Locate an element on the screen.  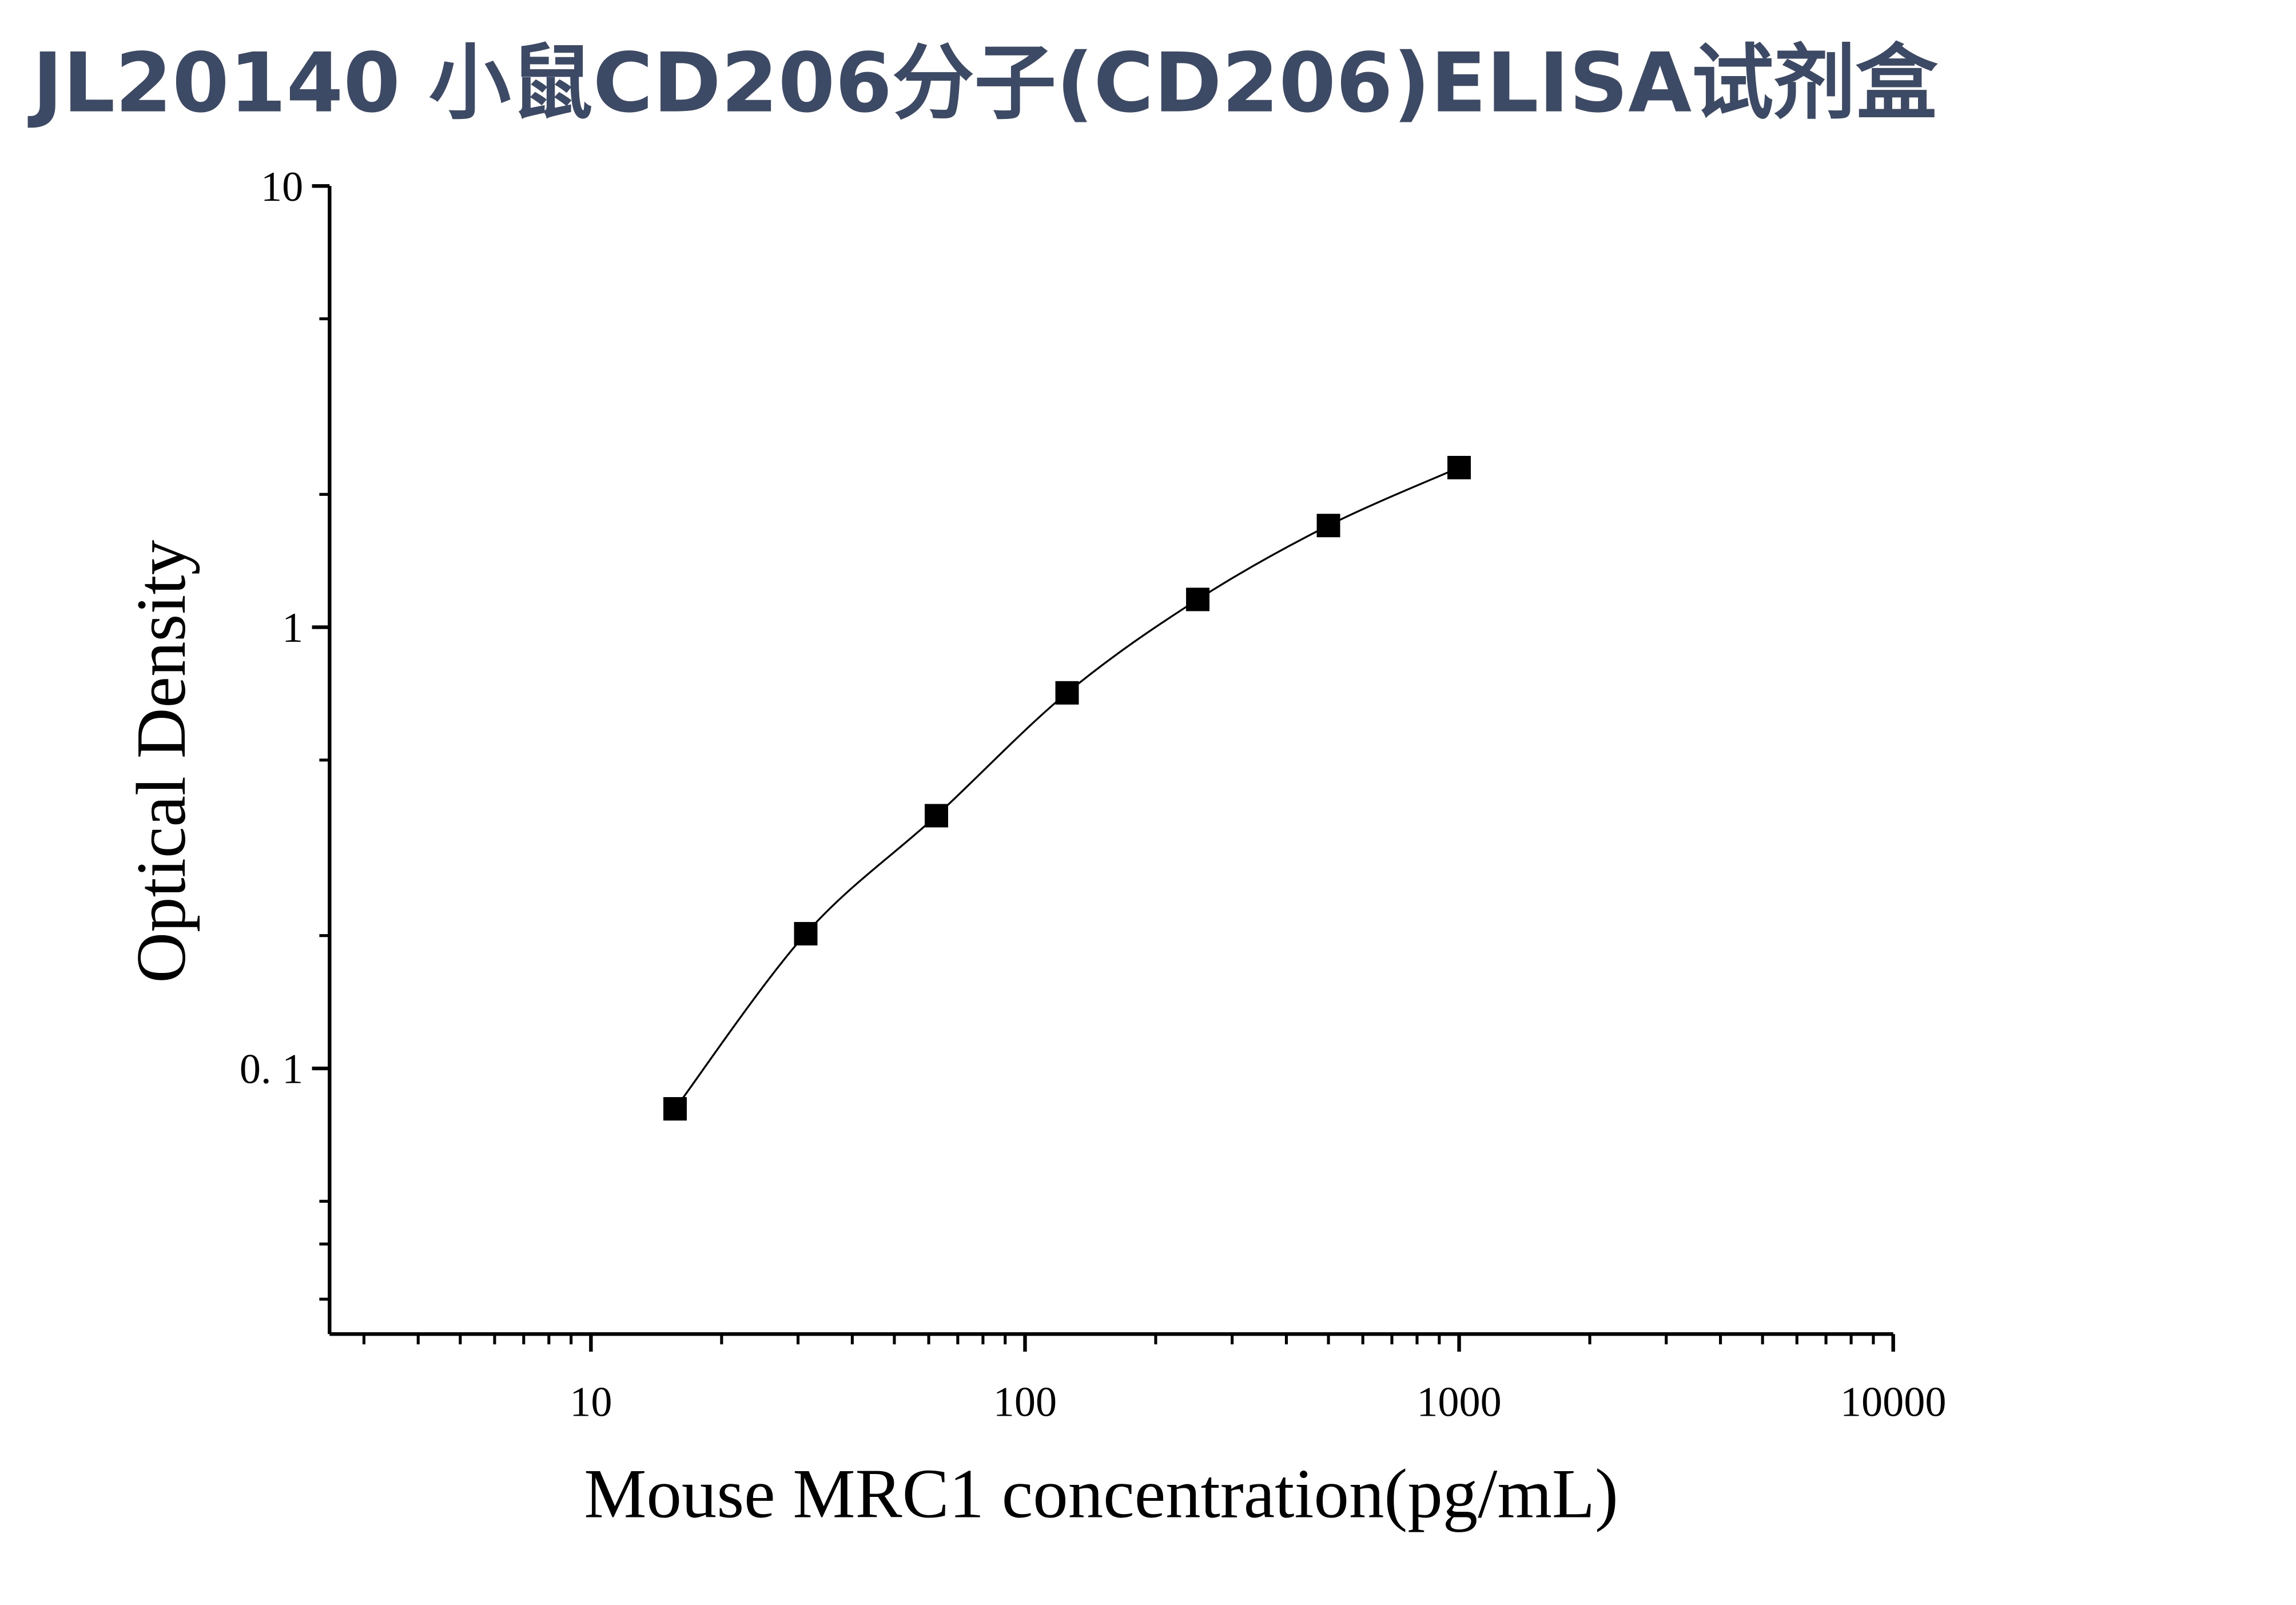
y-tick-label: 0. 1 is located at coordinates (271, 1069).